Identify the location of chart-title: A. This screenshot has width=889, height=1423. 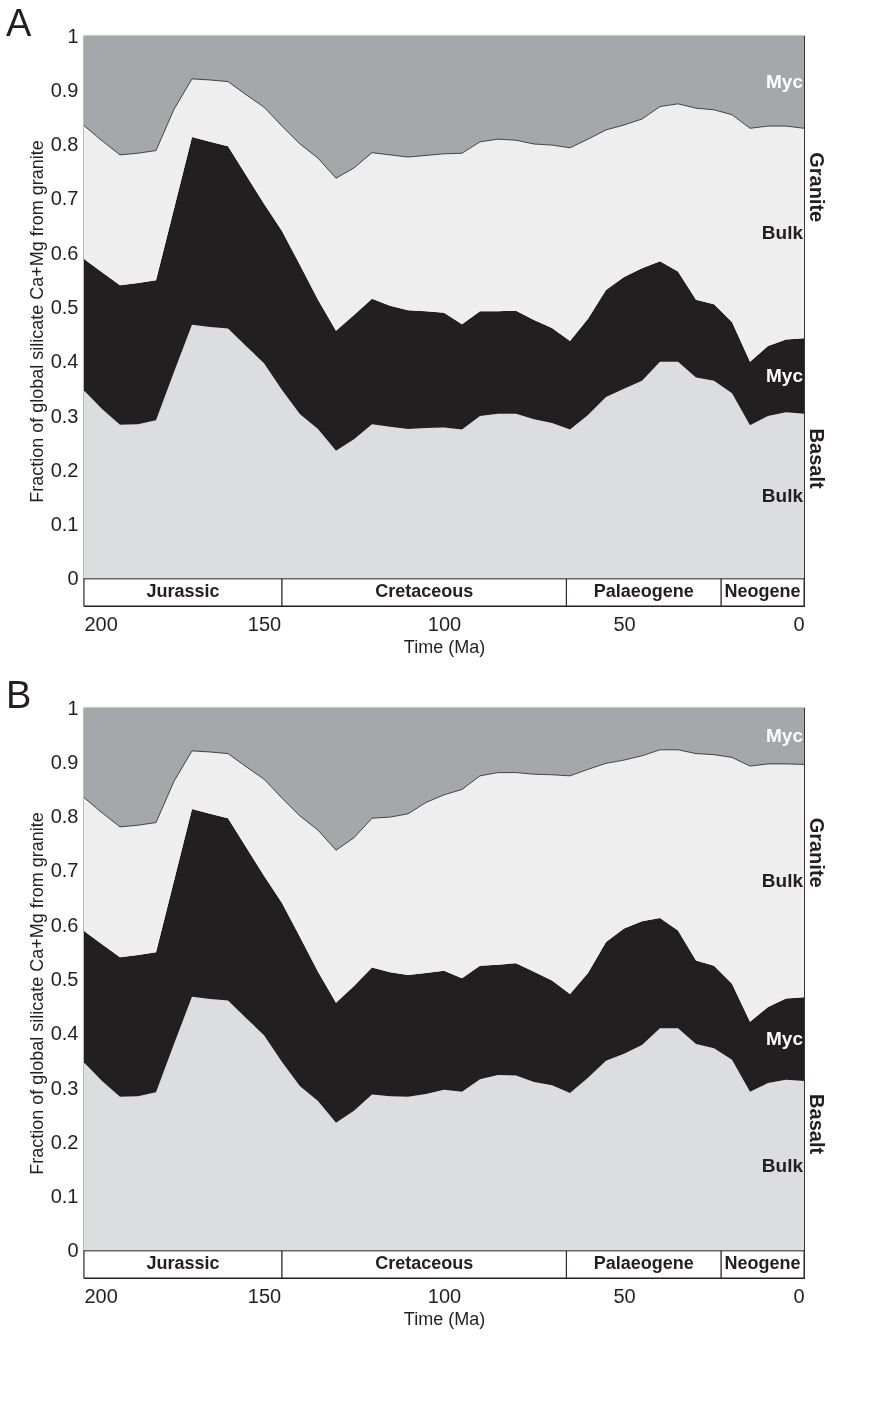
(19, 23).